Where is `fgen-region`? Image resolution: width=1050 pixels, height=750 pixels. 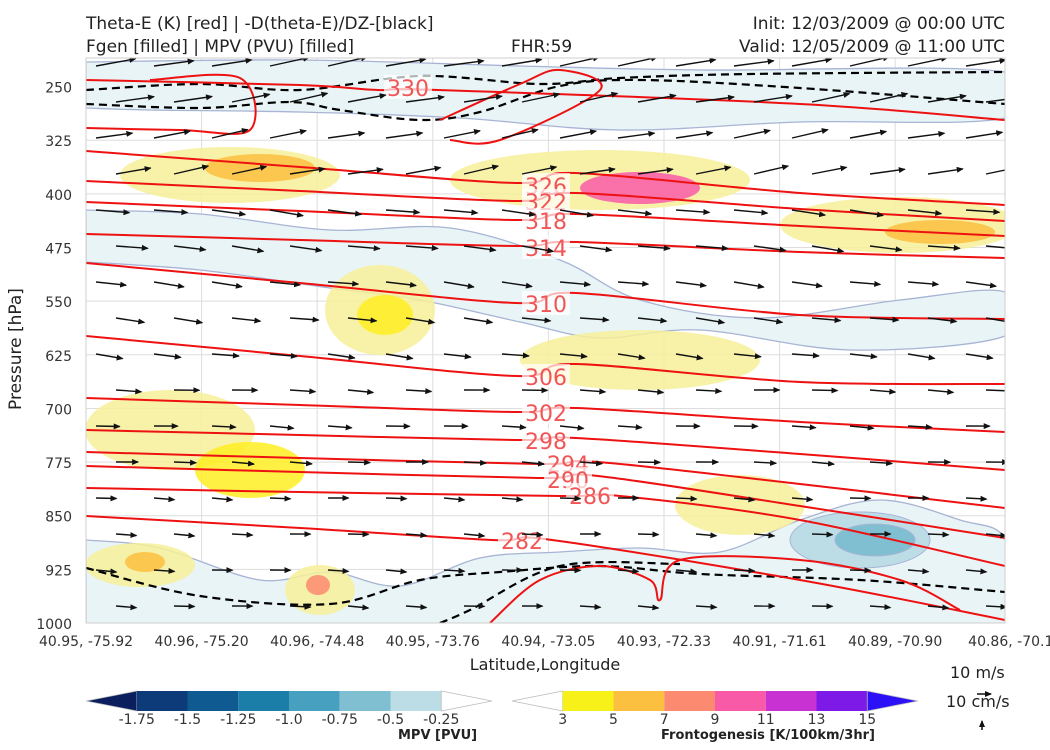 fgen-region is located at coordinates (385, 315).